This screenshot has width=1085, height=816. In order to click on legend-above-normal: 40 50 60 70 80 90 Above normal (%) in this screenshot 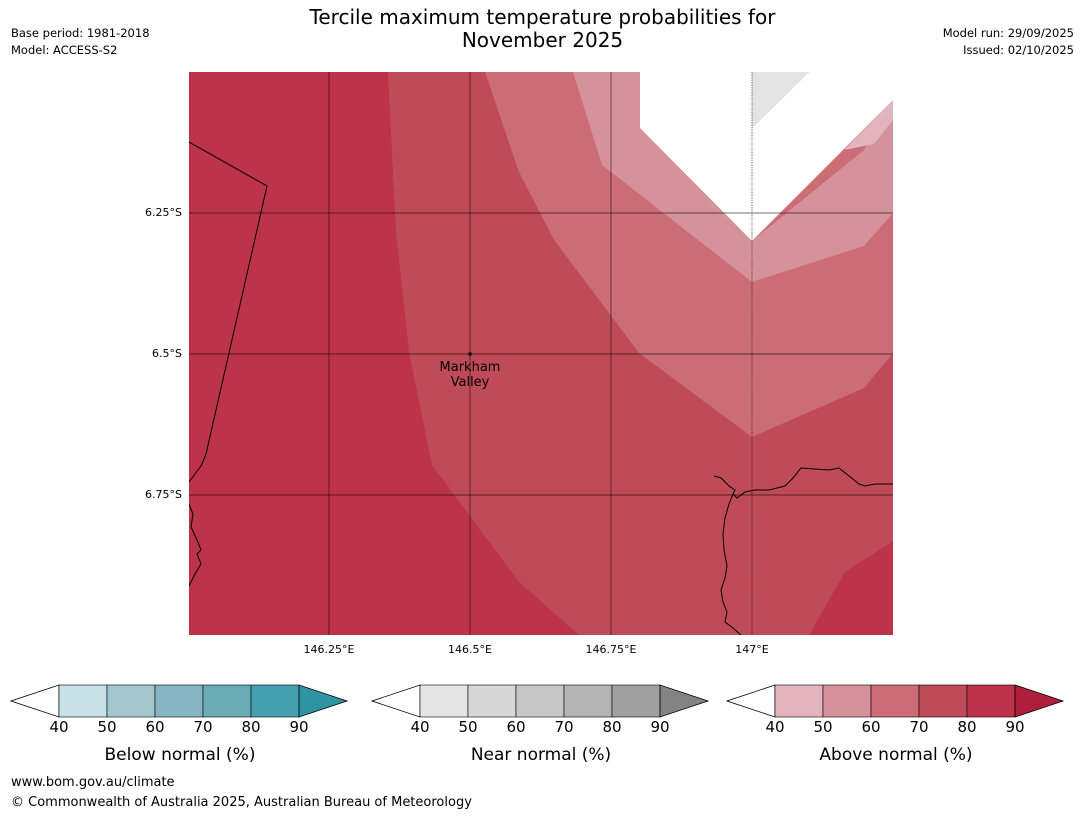, I will do `click(896, 724)`.